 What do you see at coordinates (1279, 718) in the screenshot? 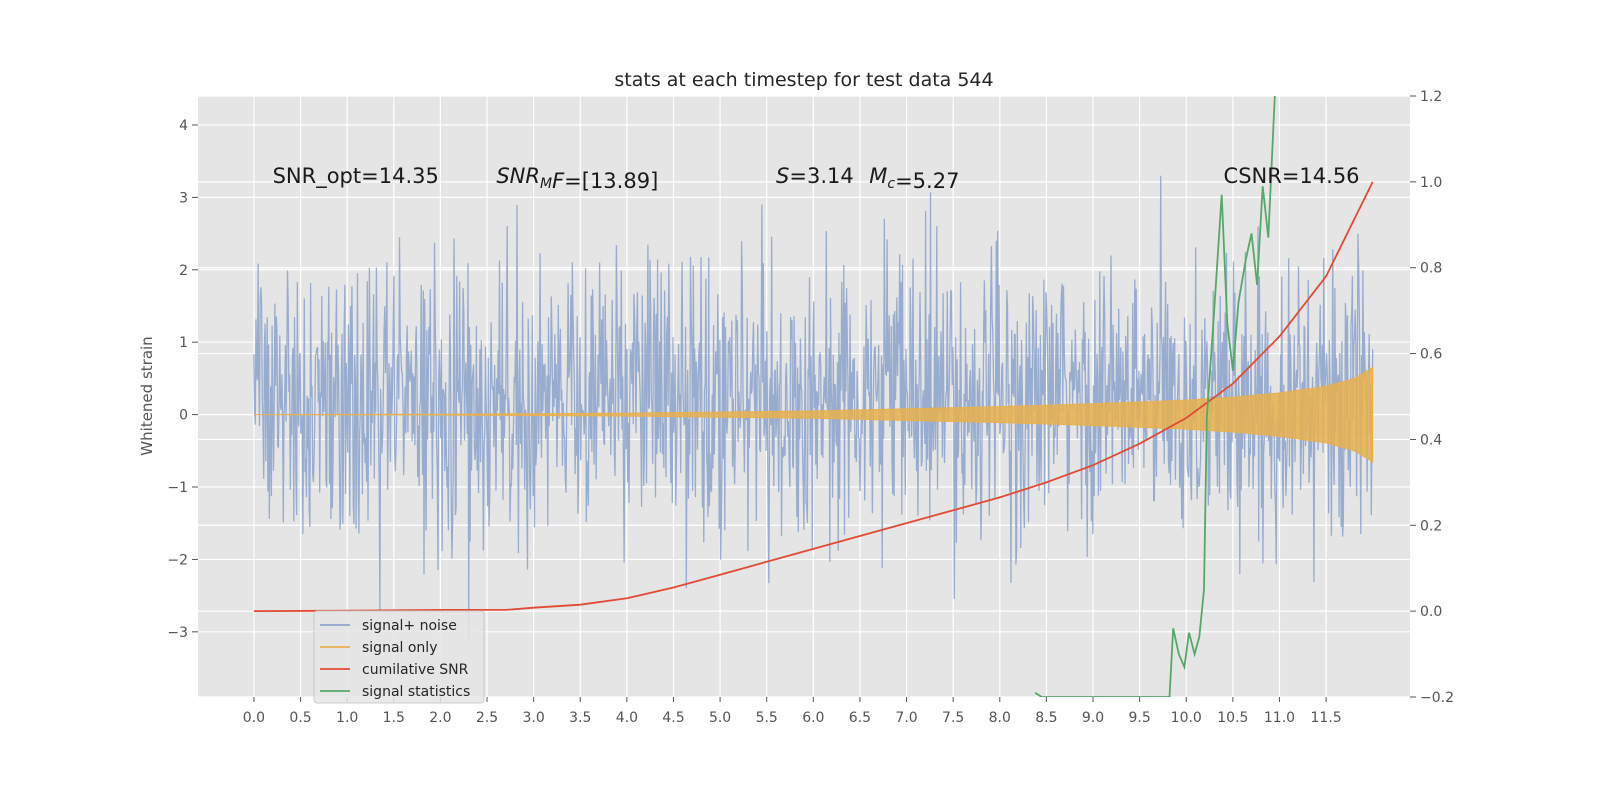
I see `x-tick-label: 11.0` at bounding box center [1279, 718].